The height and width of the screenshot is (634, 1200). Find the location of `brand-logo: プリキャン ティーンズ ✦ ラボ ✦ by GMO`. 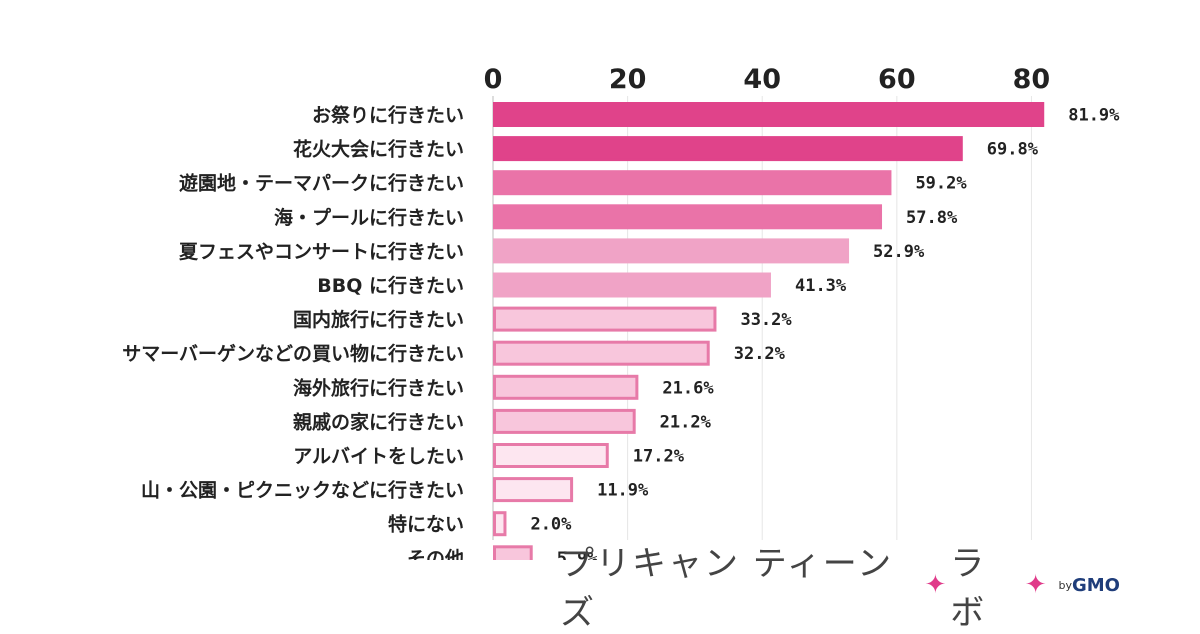

brand-logo: プリキャン ティーンズ ✦ ラボ ✦ by GMO is located at coordinates (840, 588).